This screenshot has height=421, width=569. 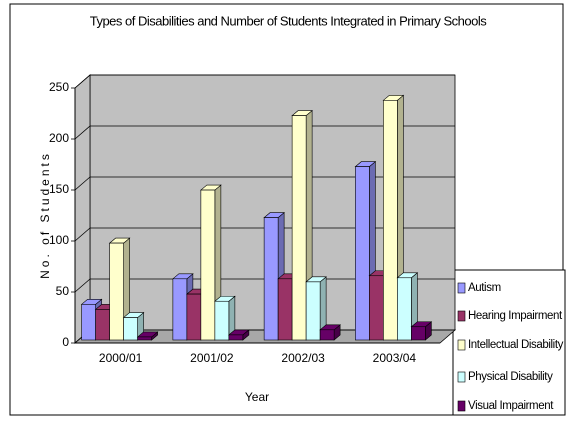 What do you see at coordinates (303, 358) in the screenshot?
I see `x-tick-label: 2002/03` at bounding box center [303, 358].